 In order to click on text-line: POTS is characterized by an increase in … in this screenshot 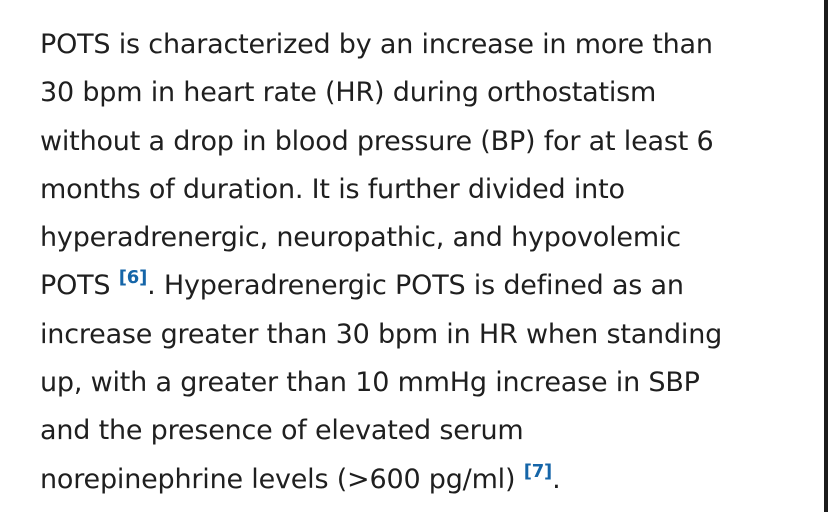, I will do `click(376, 44)`.